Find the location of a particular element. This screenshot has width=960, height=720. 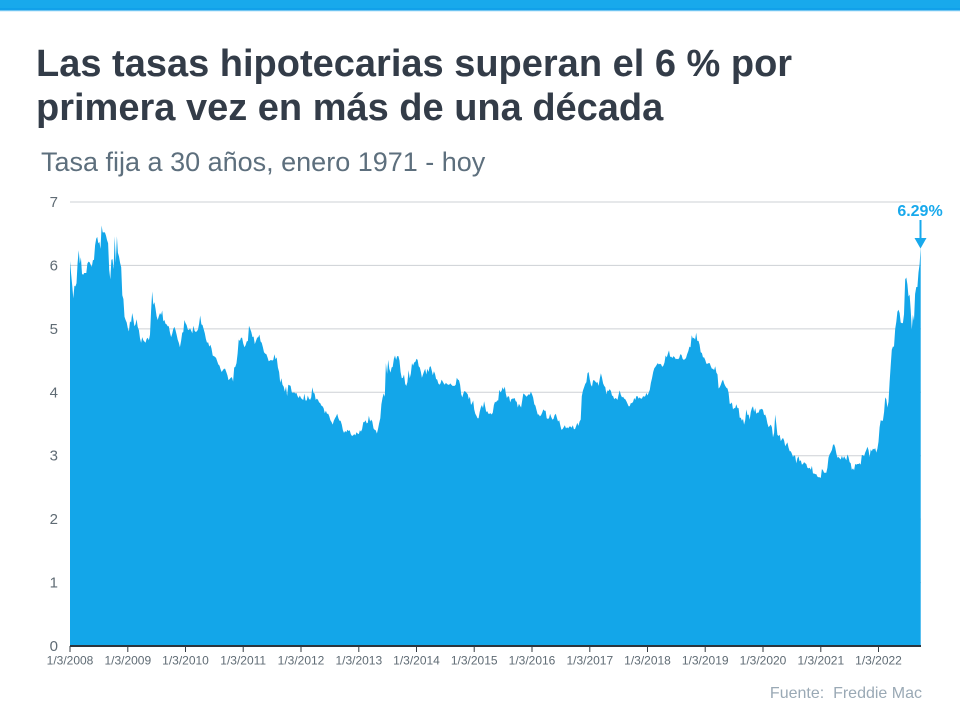

svg-text: 1/3/2022 is located at coordinates (878, 661).